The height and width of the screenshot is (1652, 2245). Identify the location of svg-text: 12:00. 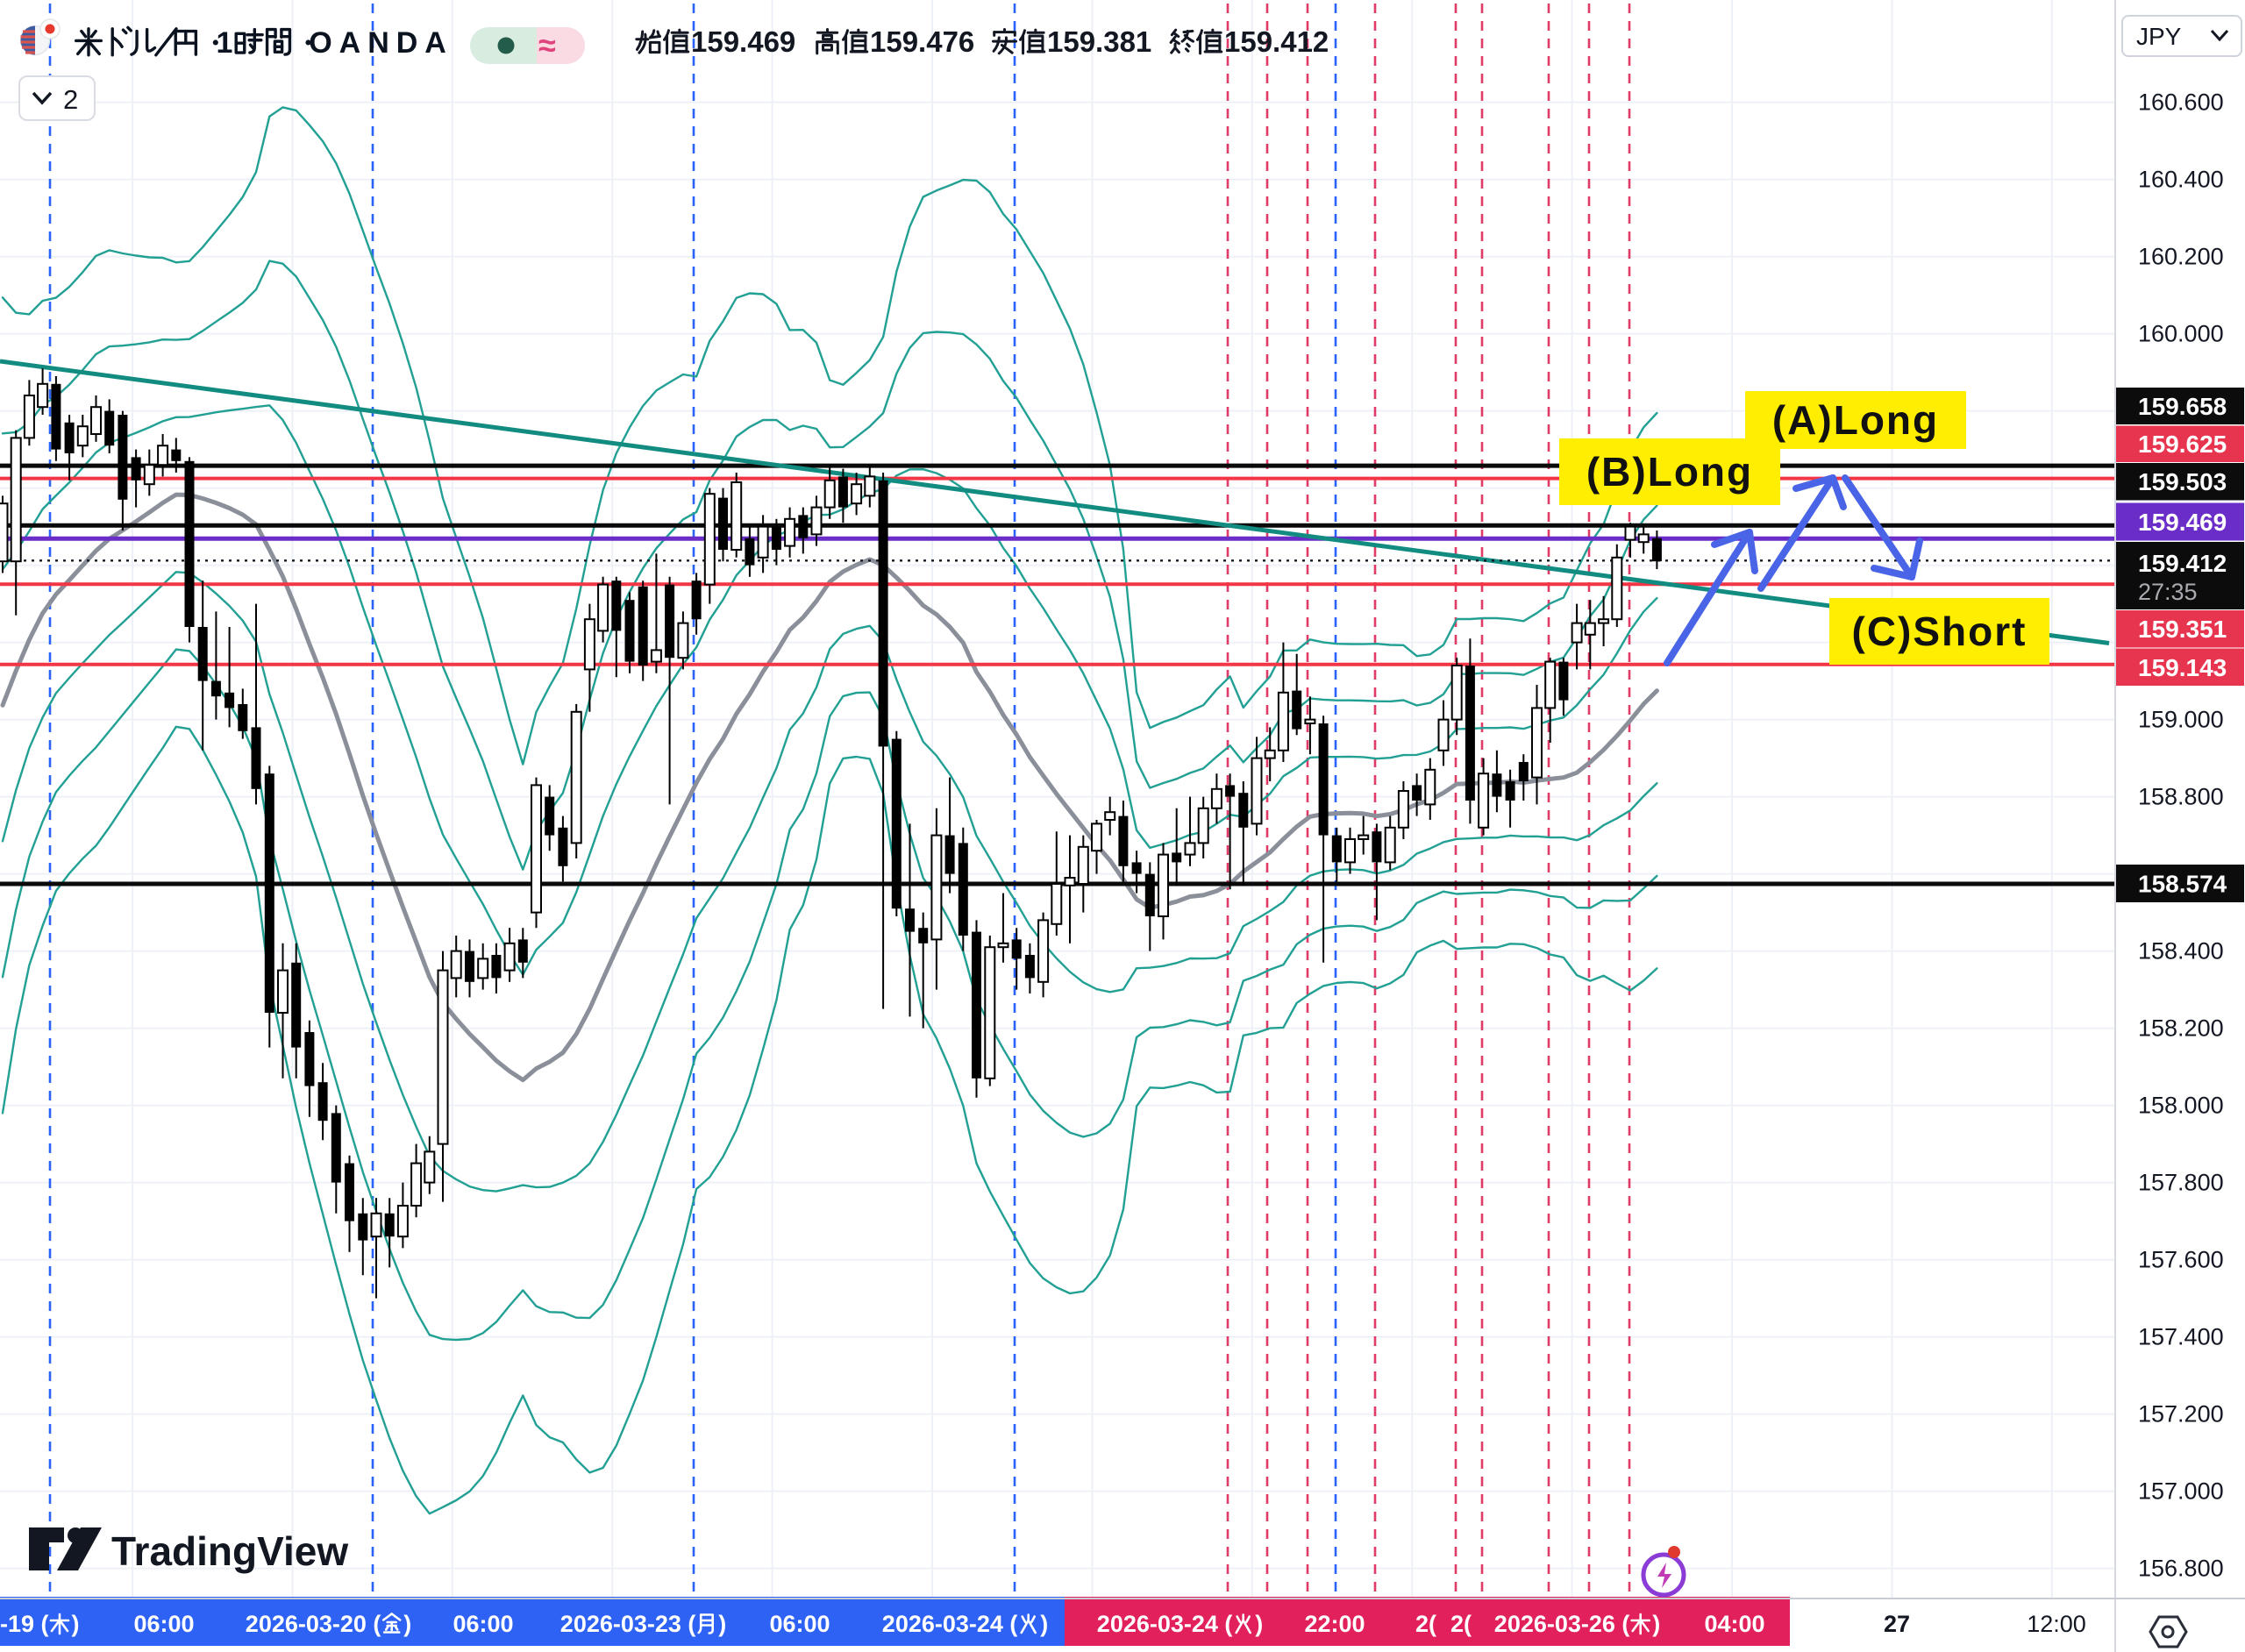
(2056, 1624).